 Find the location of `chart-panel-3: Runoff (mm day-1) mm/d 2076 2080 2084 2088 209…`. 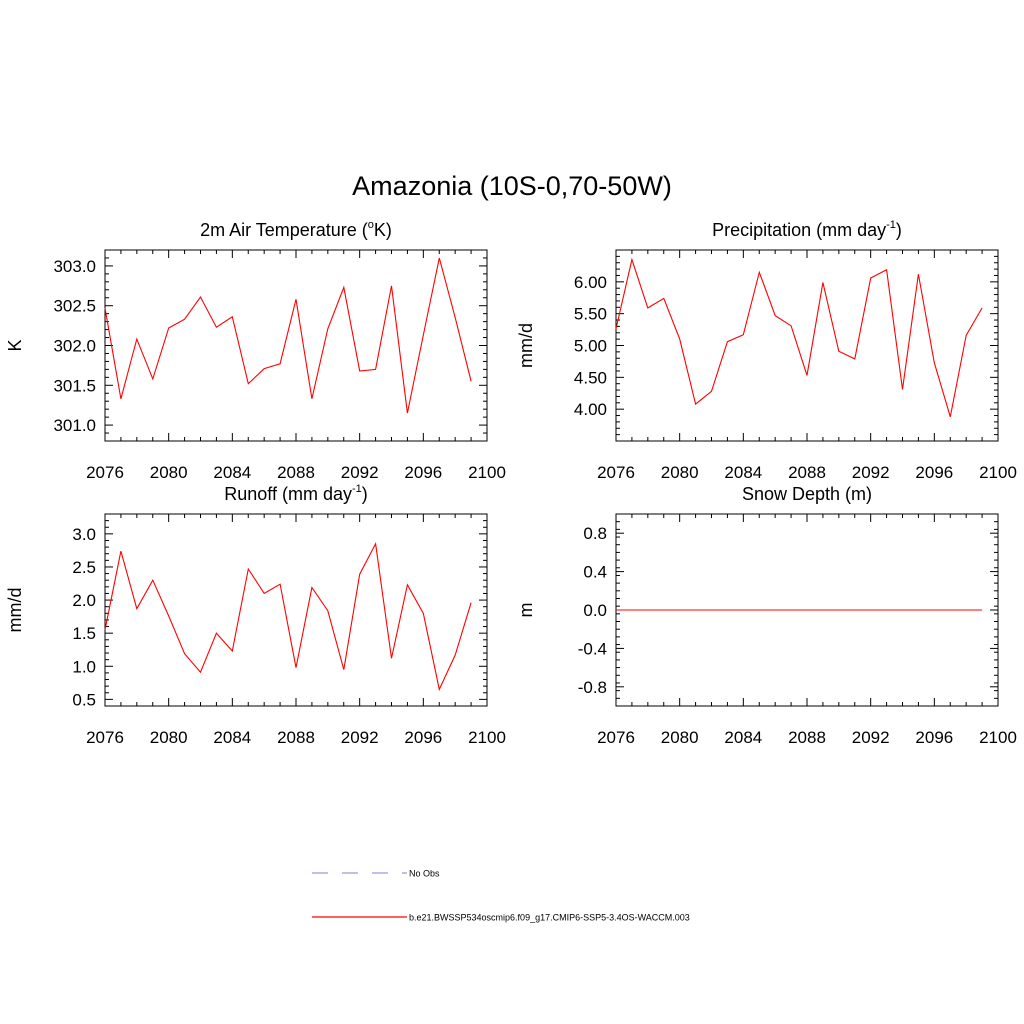

chart-panel-3: Runoff (mm day-1) mm/d 2076 2080 2084 2088 209… is located at coordinates (255, 615).